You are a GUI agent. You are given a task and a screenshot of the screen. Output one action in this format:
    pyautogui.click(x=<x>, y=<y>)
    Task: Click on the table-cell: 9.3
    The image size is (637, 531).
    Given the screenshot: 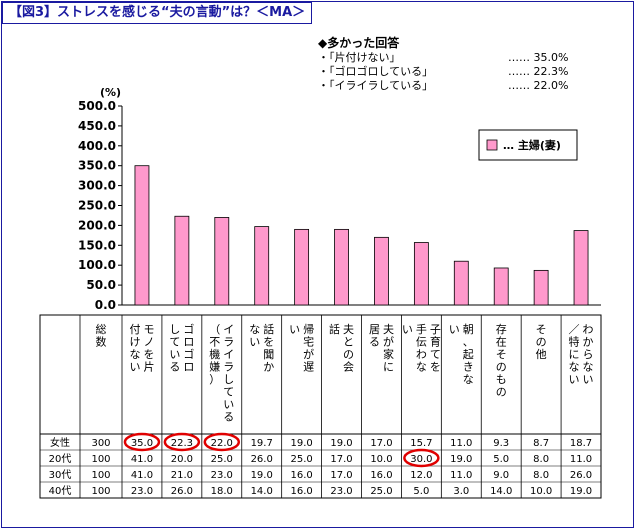 What is the action you would take?
    pyautogui.click(x=501, y=443)
    